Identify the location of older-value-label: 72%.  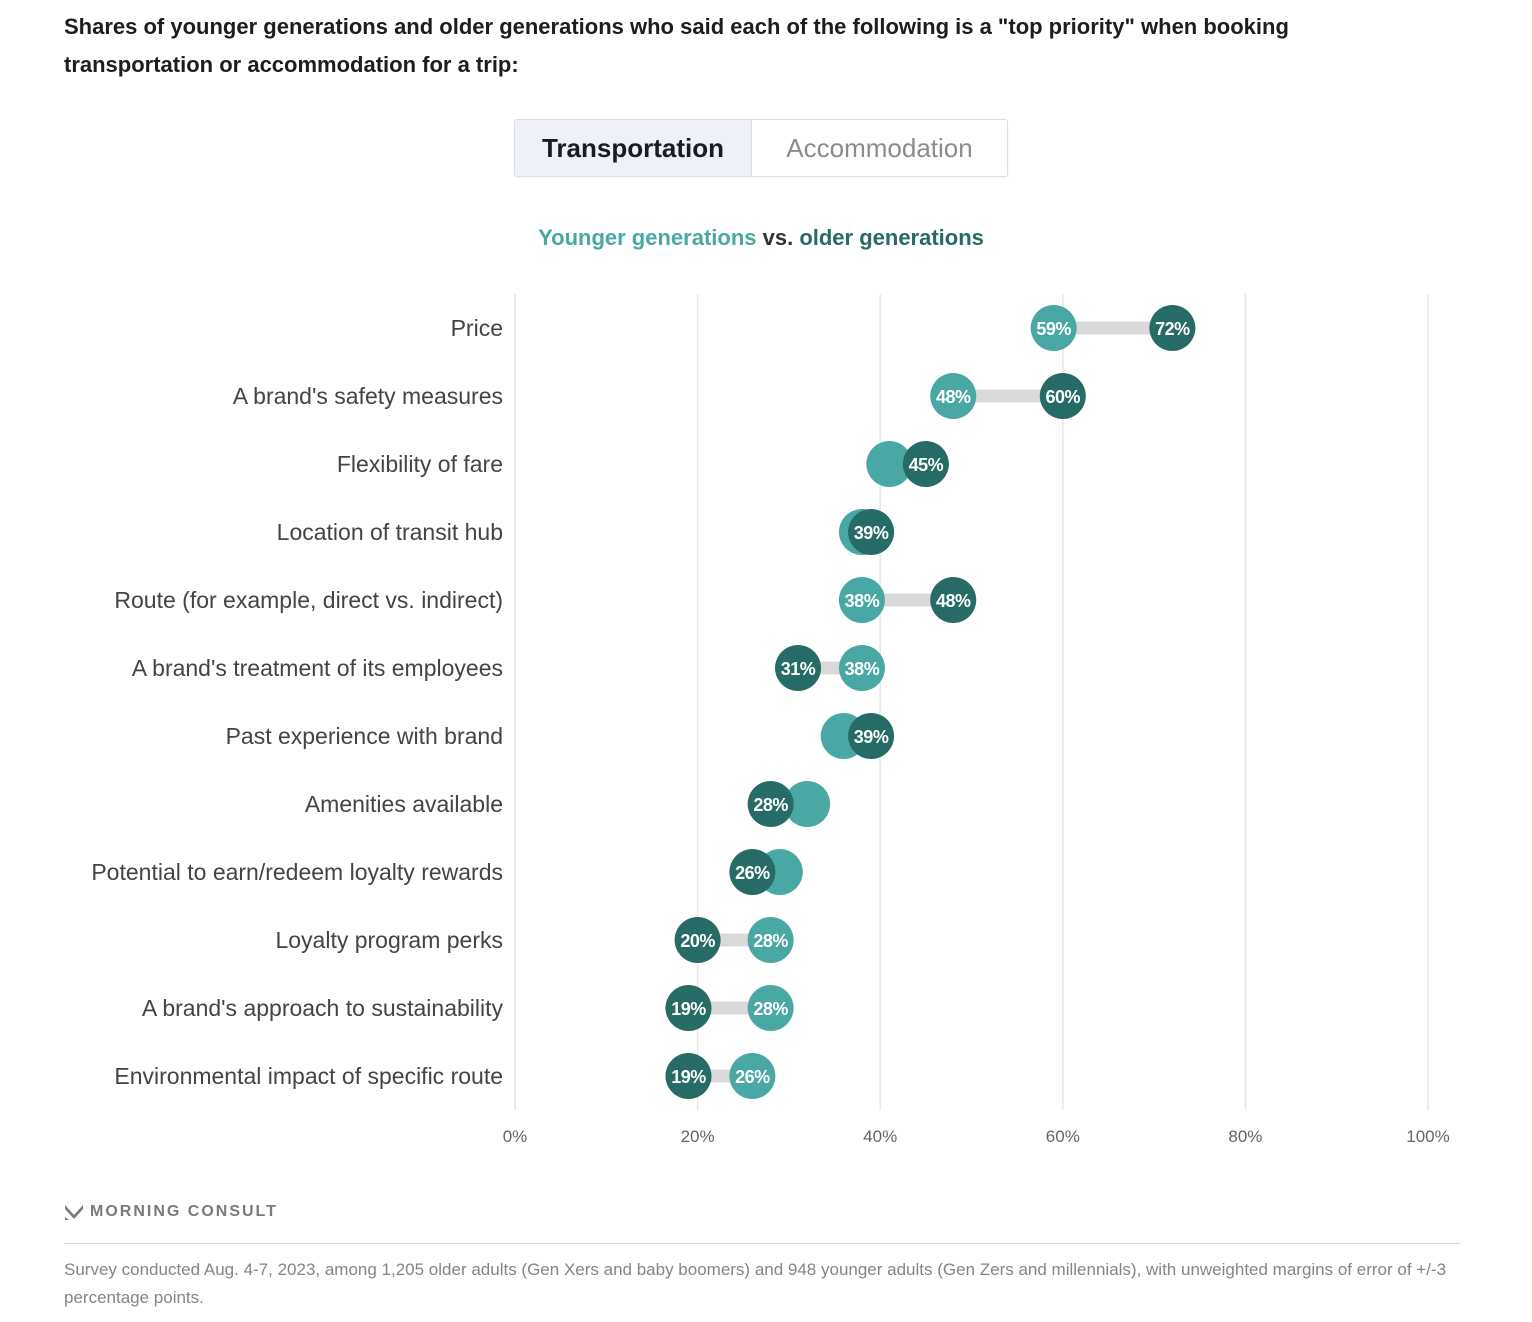
(1172, 329).